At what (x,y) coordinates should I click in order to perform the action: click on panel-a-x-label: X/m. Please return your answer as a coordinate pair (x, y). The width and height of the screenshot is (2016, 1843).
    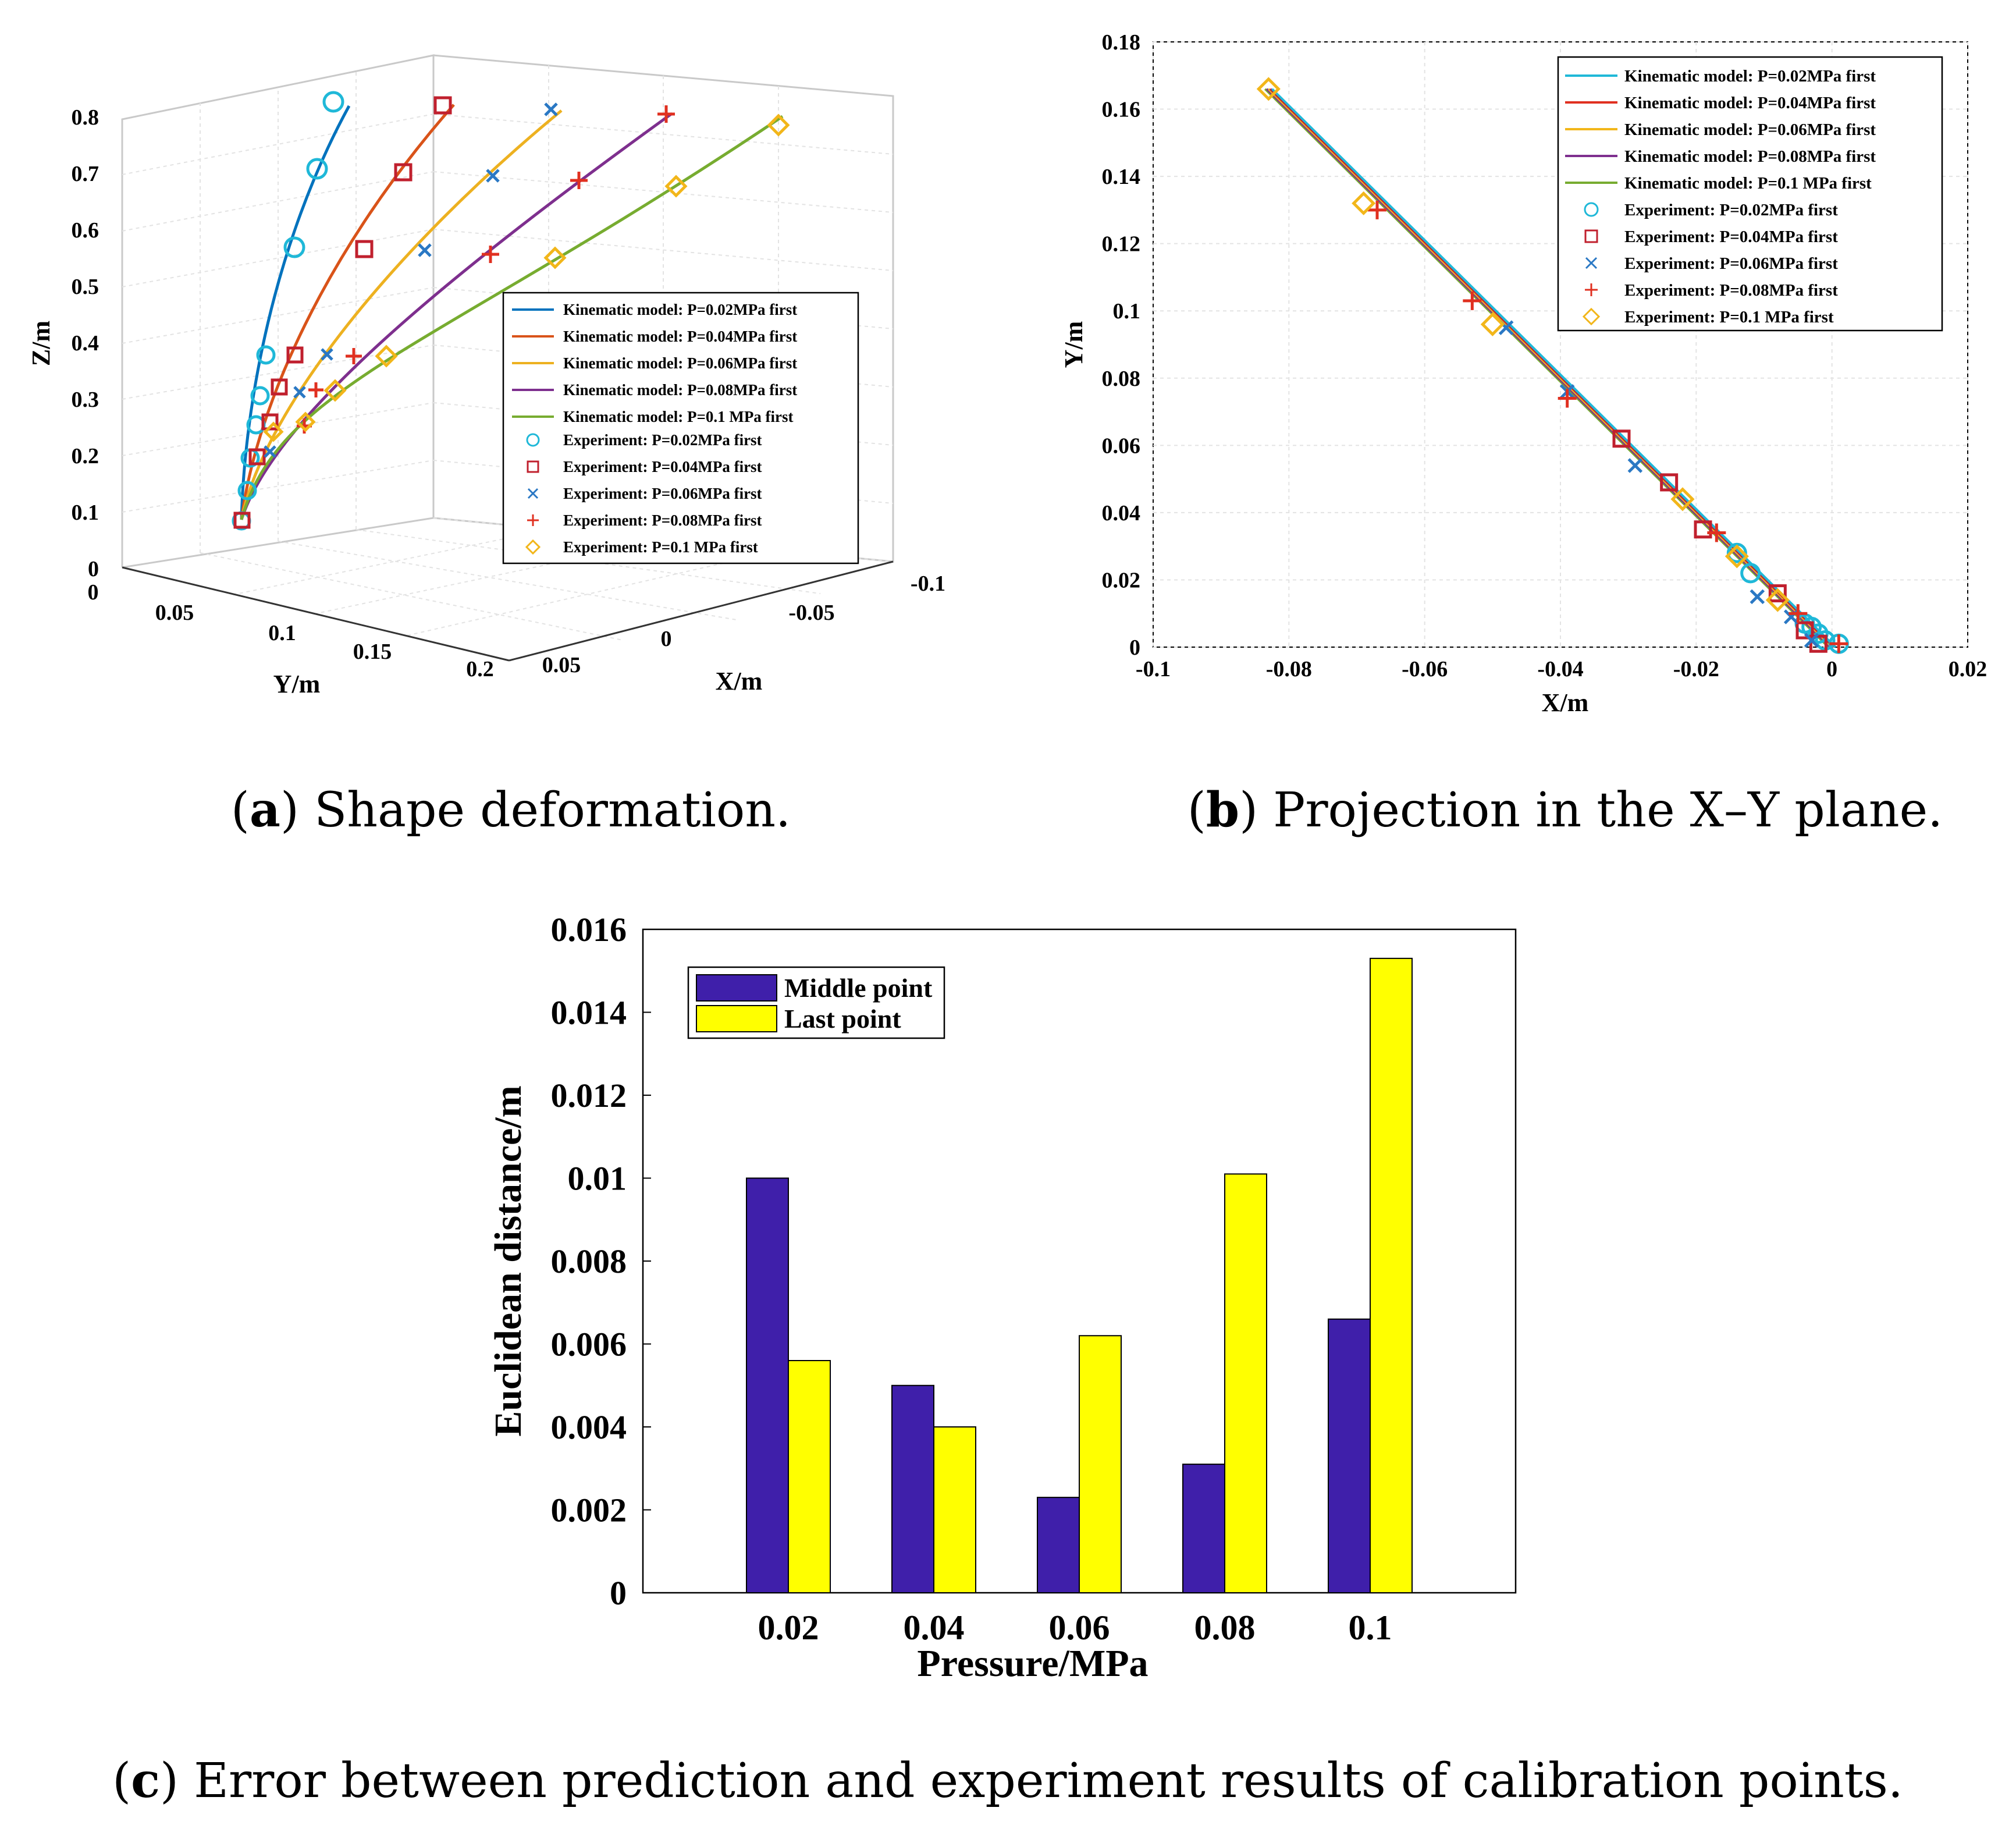
    Looking at the image, I should click on (739, 681).